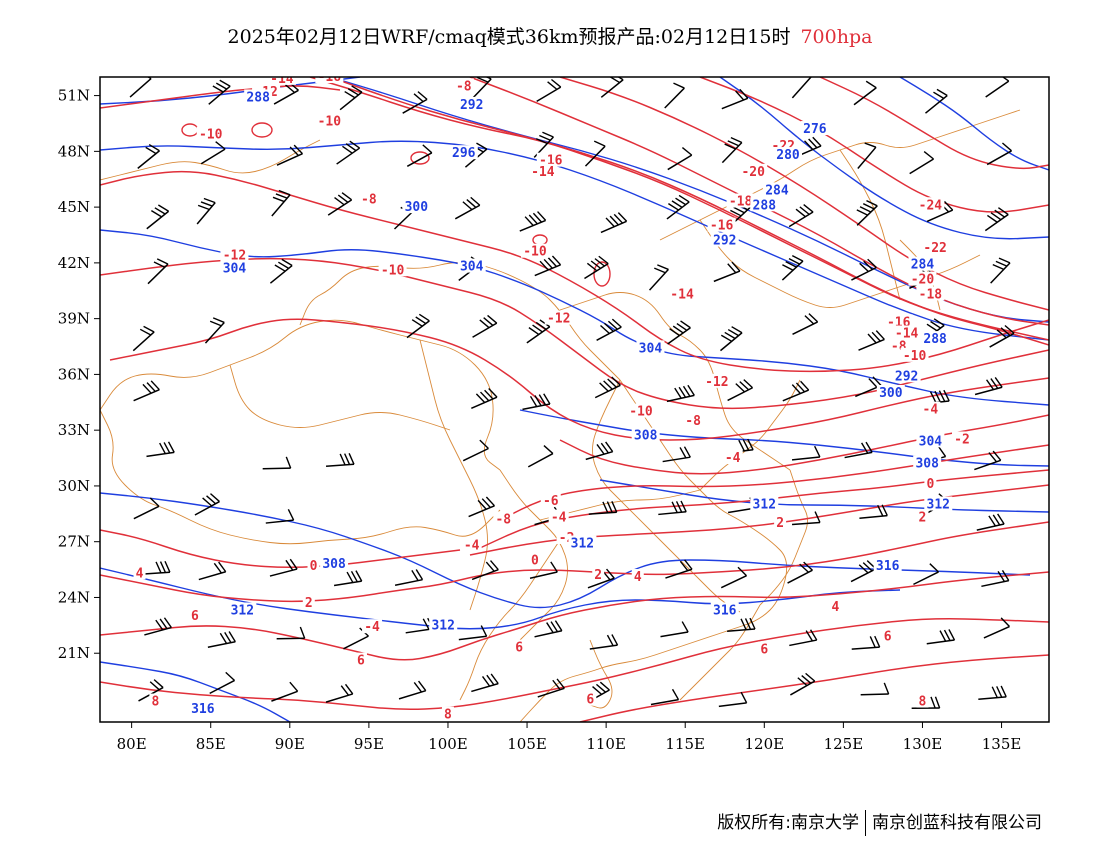 The width and height of the screenshot is (1100, 850). I want to click on lon-tick-label: 100E, so click(448, 744).